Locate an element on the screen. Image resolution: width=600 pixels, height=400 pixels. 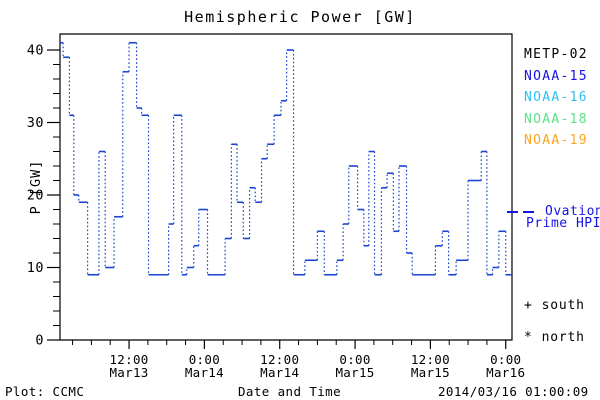
y-tick-label: 20 is located at coordinates (35, 196).